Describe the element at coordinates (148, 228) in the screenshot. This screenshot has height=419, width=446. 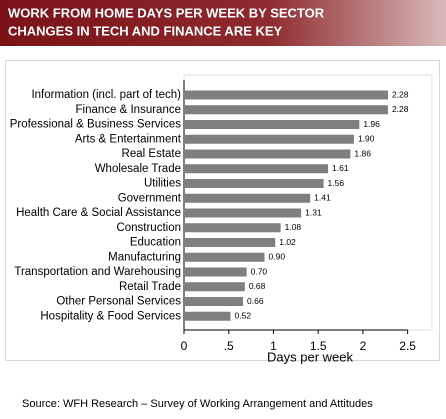
I see `y-tick-label: Construction` at that location.